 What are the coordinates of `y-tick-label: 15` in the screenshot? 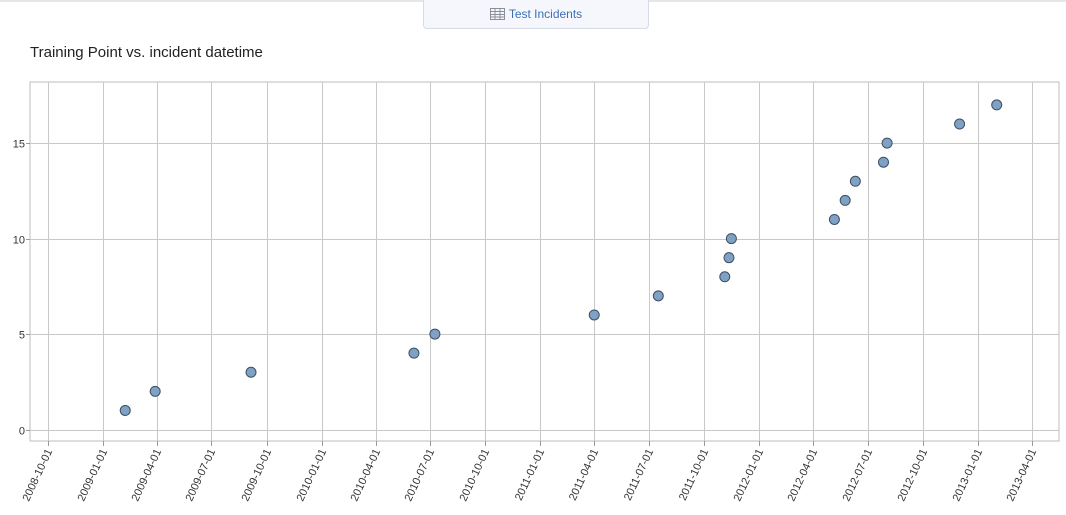 It's located at (19, 145).